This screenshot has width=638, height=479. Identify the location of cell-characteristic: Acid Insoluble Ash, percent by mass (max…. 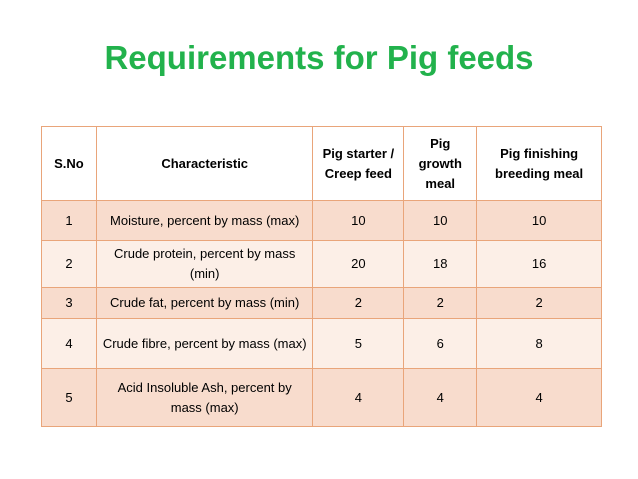
(204, 397).